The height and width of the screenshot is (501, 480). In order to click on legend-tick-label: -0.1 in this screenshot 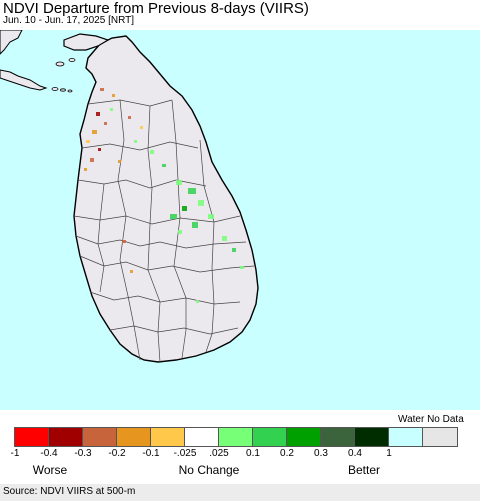, I will do `click(151, 453)`.